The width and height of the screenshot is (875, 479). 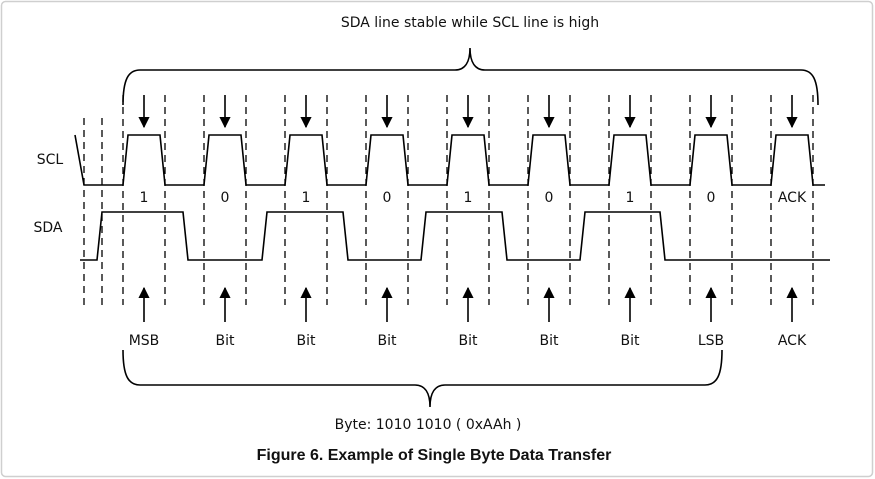 I want to click on bit-label: LSB, so click(x=711, y=341).